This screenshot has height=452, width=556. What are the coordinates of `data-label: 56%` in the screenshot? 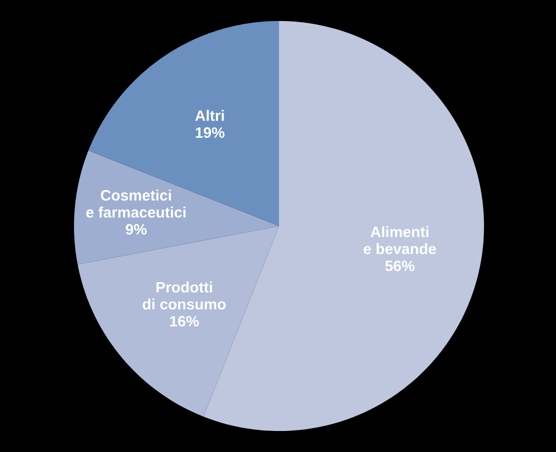 It's located at (399, 266).